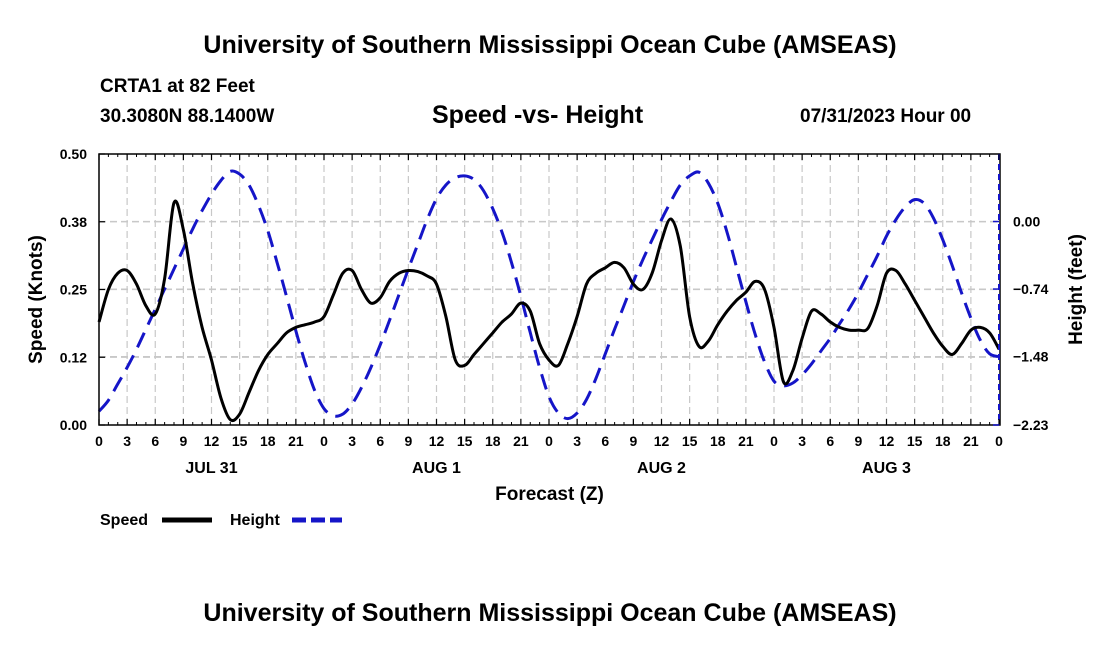 This screenshot has height=650, width=1100. What do you see at coordinates (73, 357) in the screenshot?
I see `y-tick-label: 0.12` at bounding box center [73, 357].